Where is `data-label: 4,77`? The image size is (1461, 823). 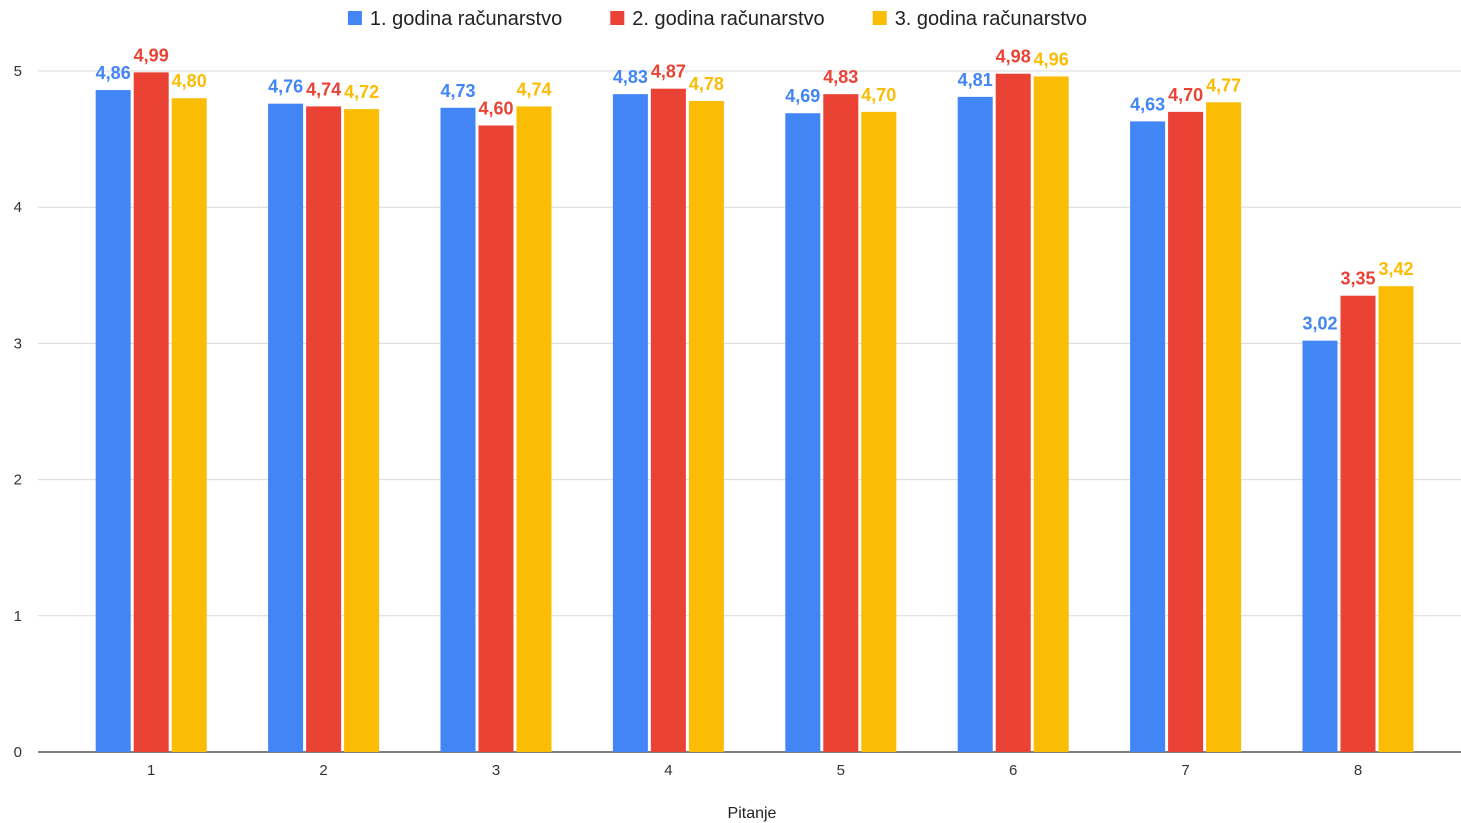
data-label: 4,77 is located at coordinates (1223, 85).